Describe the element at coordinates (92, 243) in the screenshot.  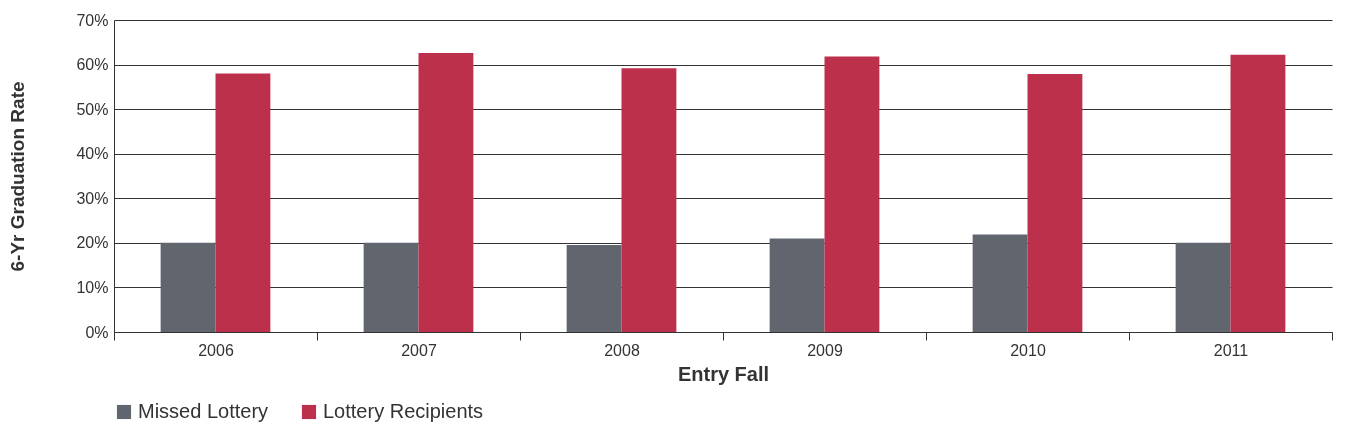
I see `y-tick-label: 20%` at that location.